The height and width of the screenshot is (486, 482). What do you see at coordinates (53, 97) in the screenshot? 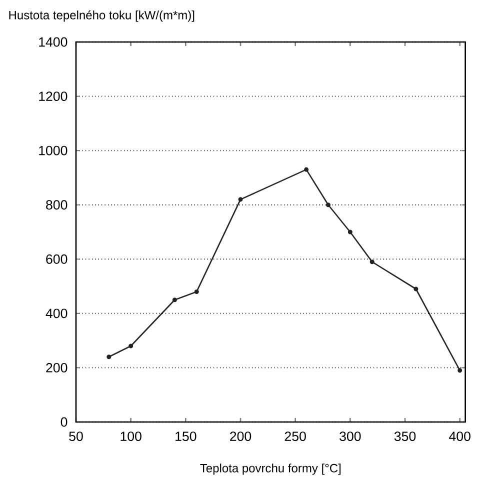
I see `y-tick-label: 1200` at bounding box center [53, 97].